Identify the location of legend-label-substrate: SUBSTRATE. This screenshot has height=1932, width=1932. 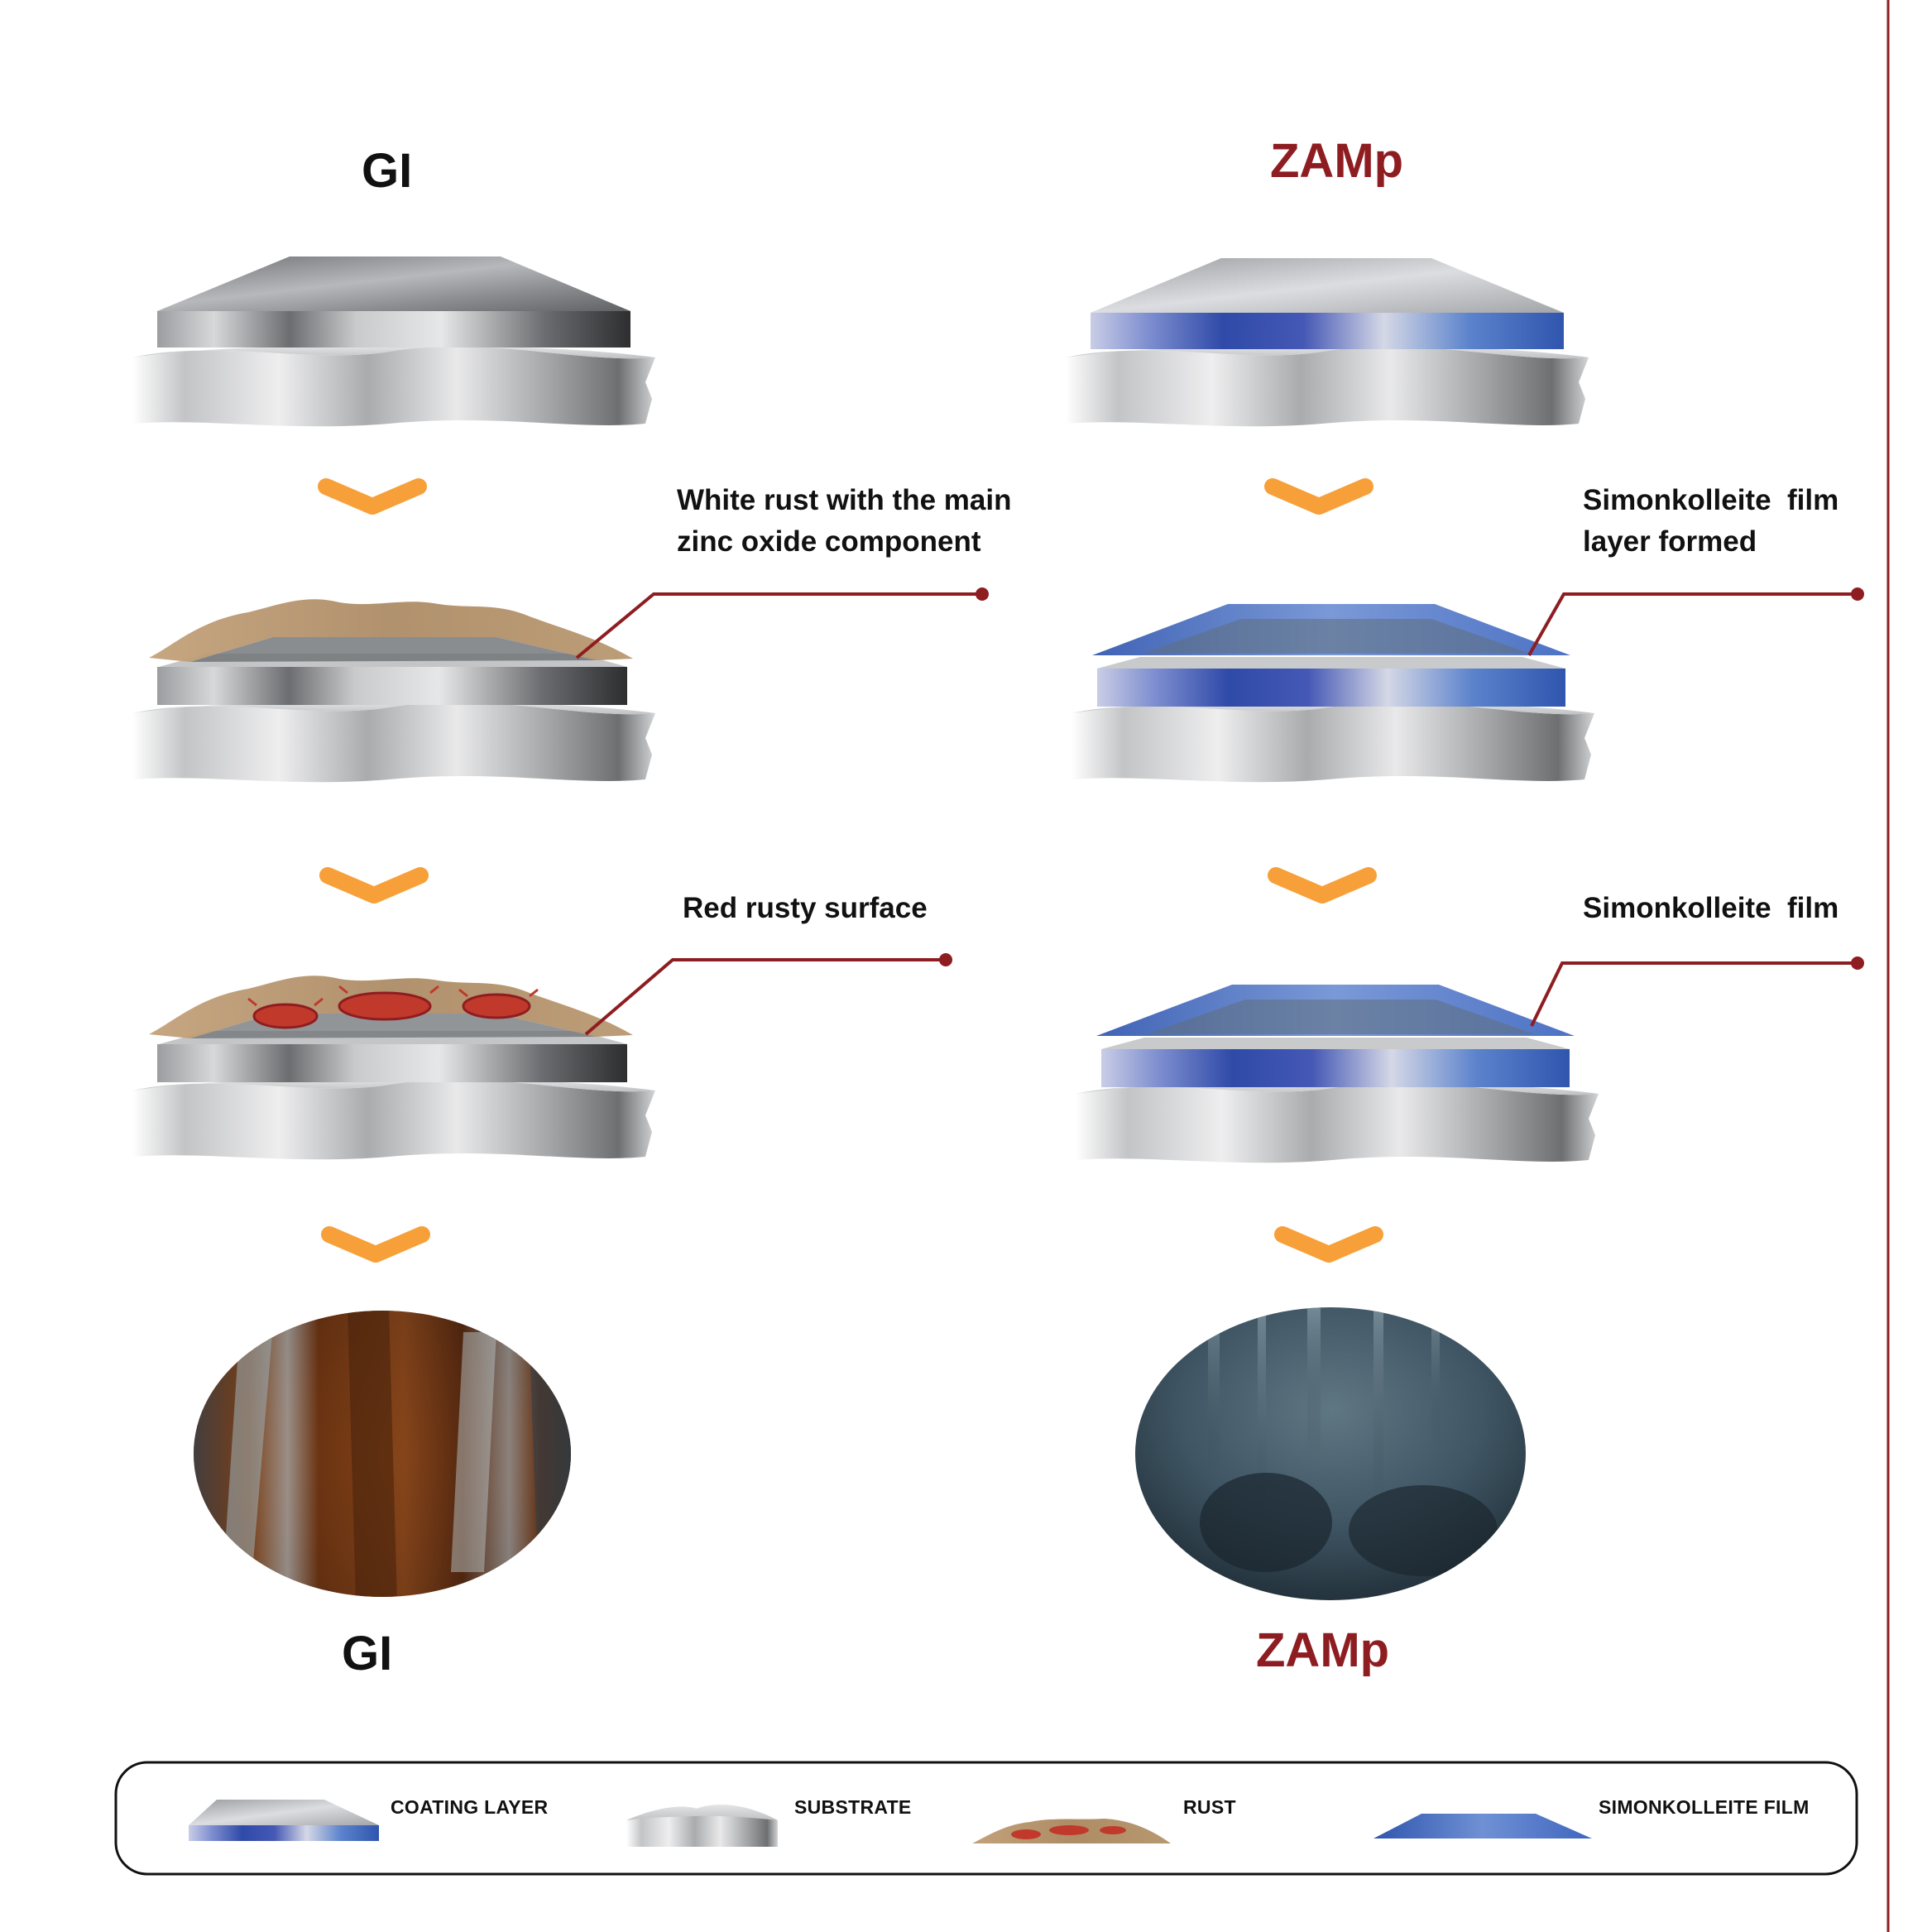
(853, 1807).